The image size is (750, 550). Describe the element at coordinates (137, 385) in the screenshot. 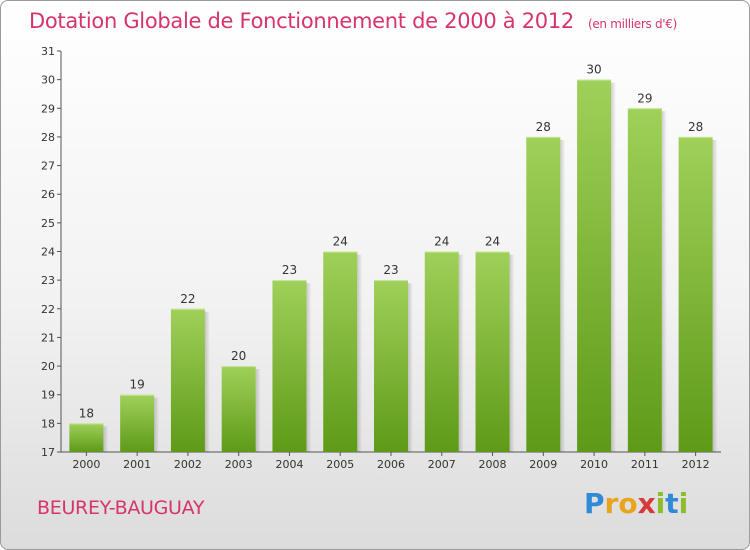

I see `bar-value-label: 19` at that location.